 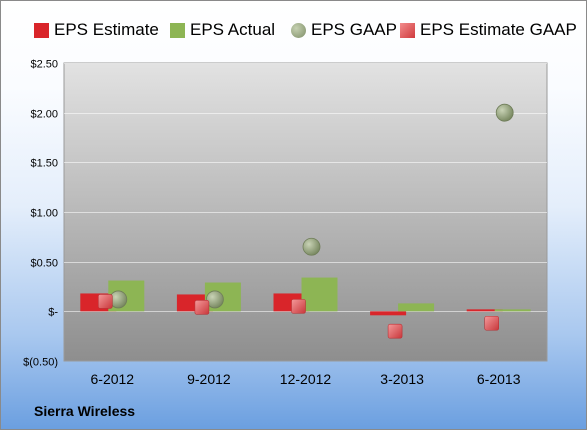 I want to click on legend-swatch-eps-estimate, so click(x=41, y=30).